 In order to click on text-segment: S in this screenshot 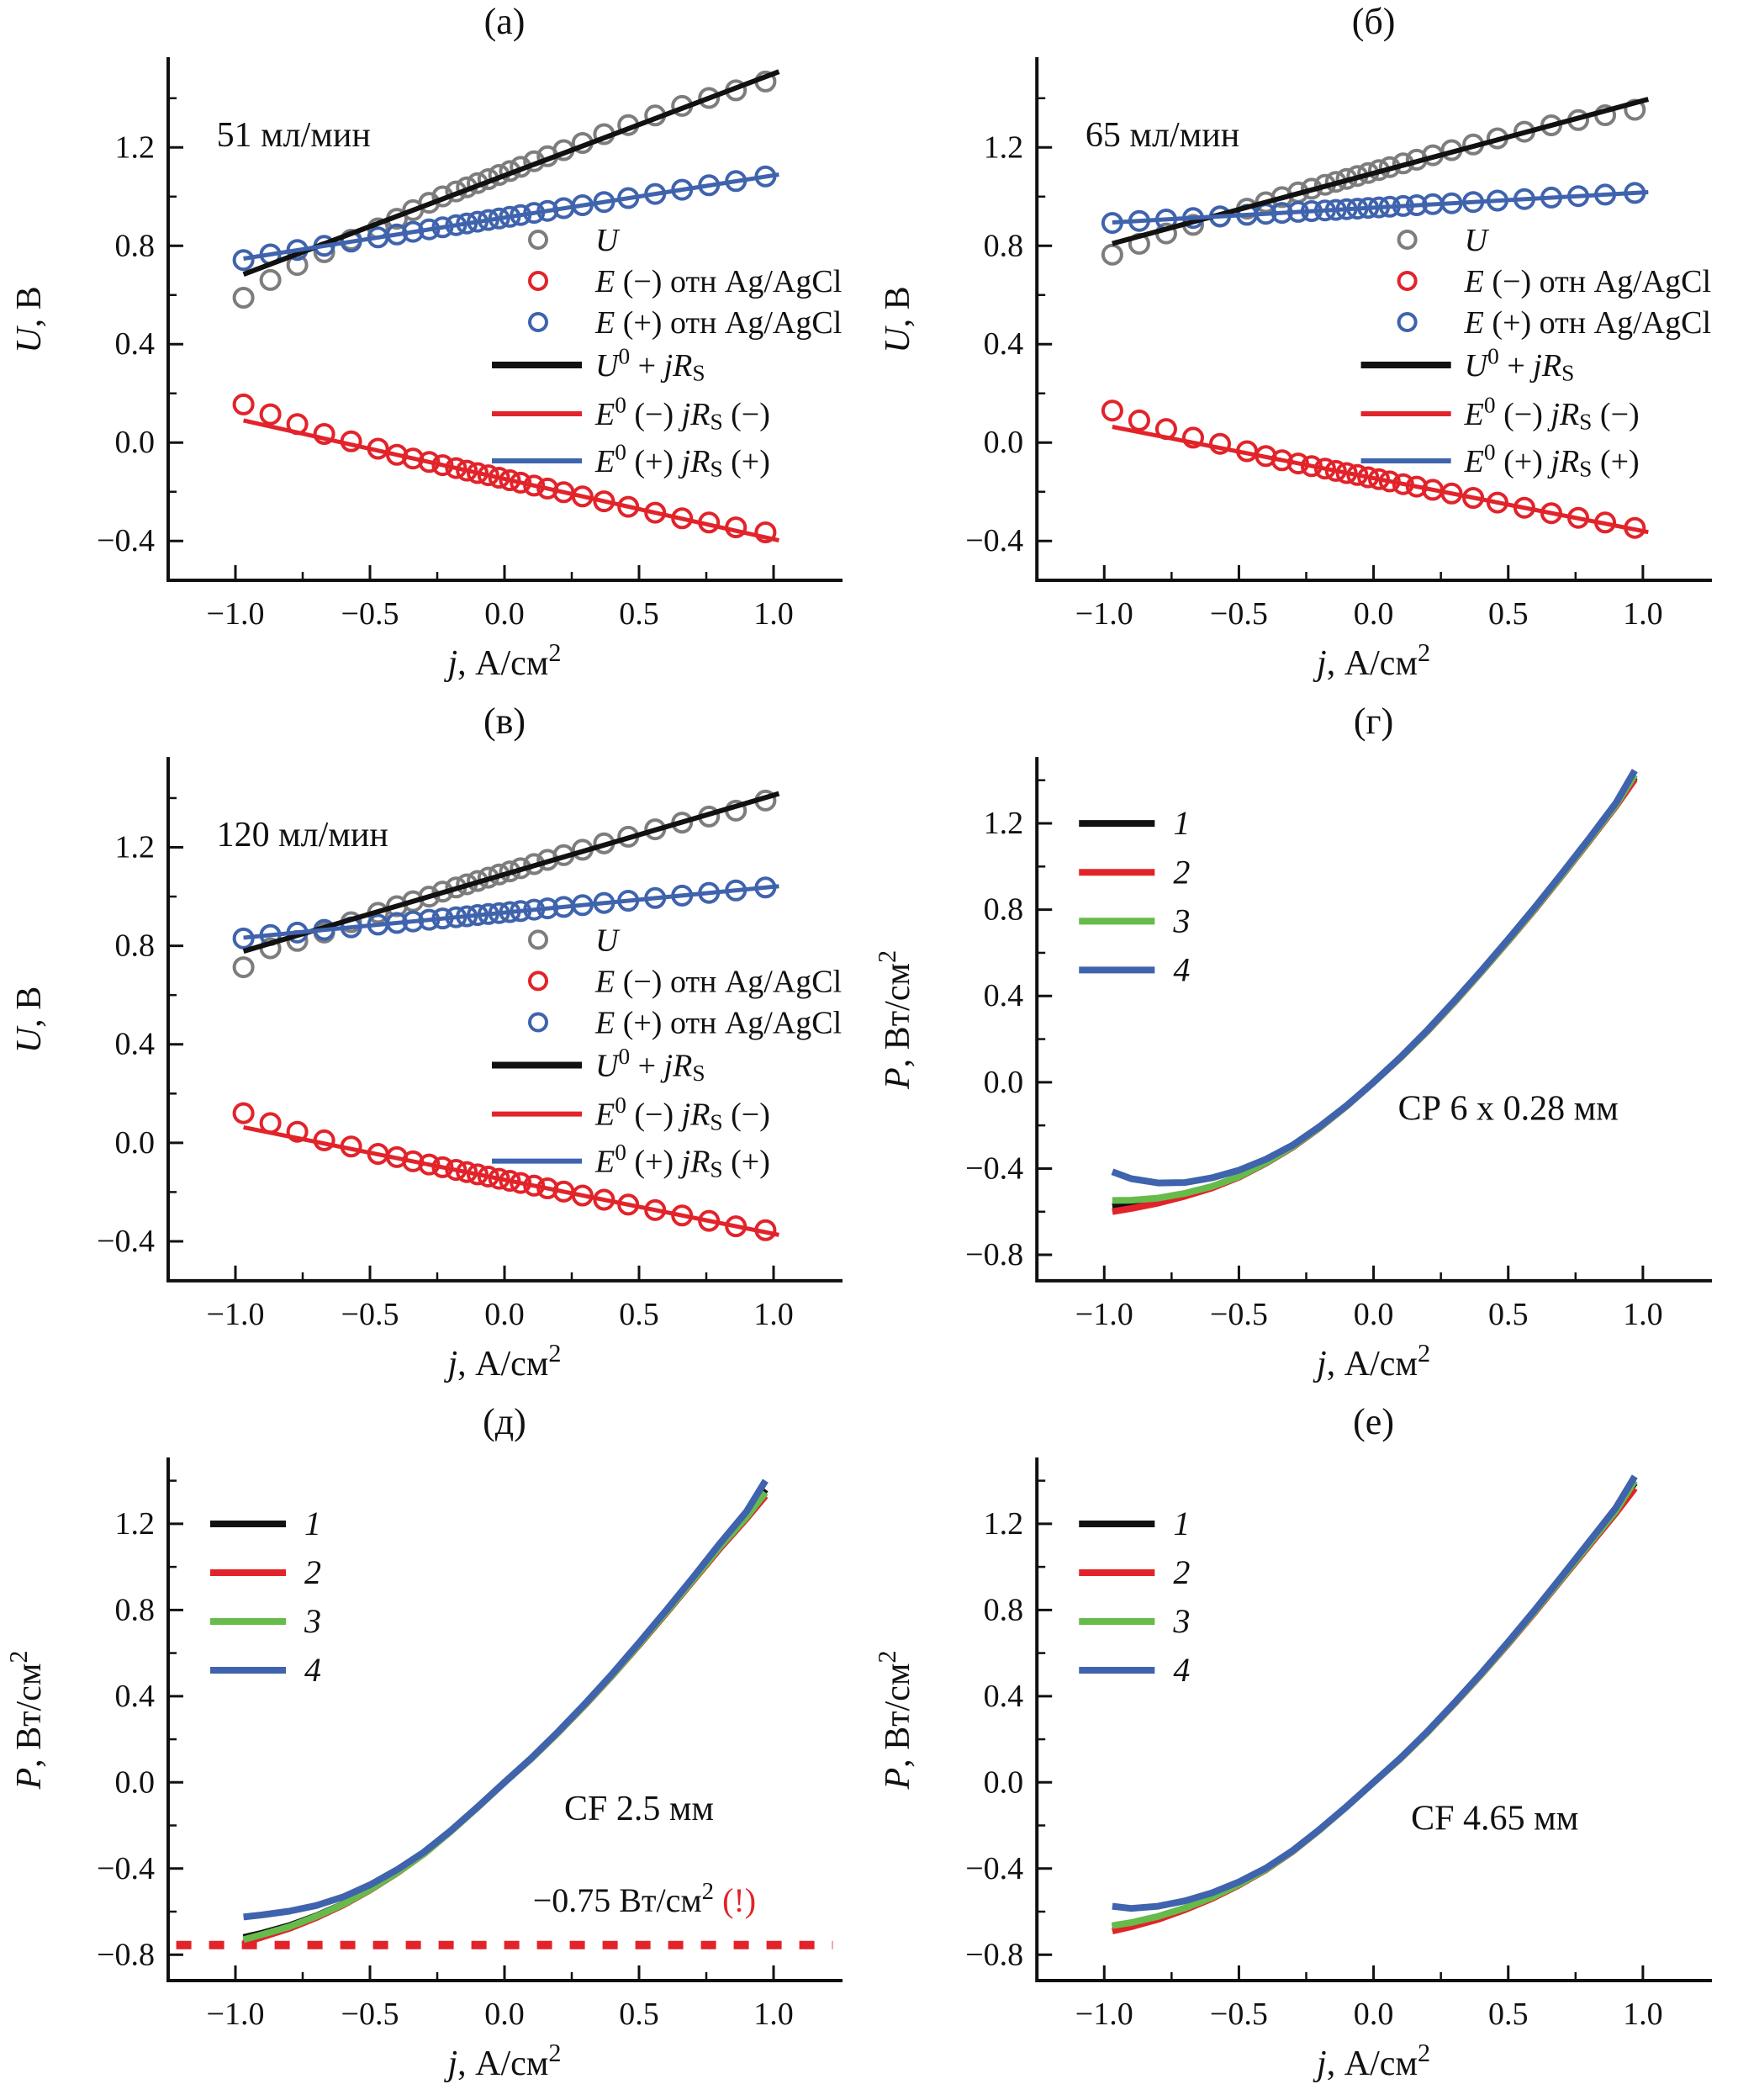, I will do `click(1568, 373)`.